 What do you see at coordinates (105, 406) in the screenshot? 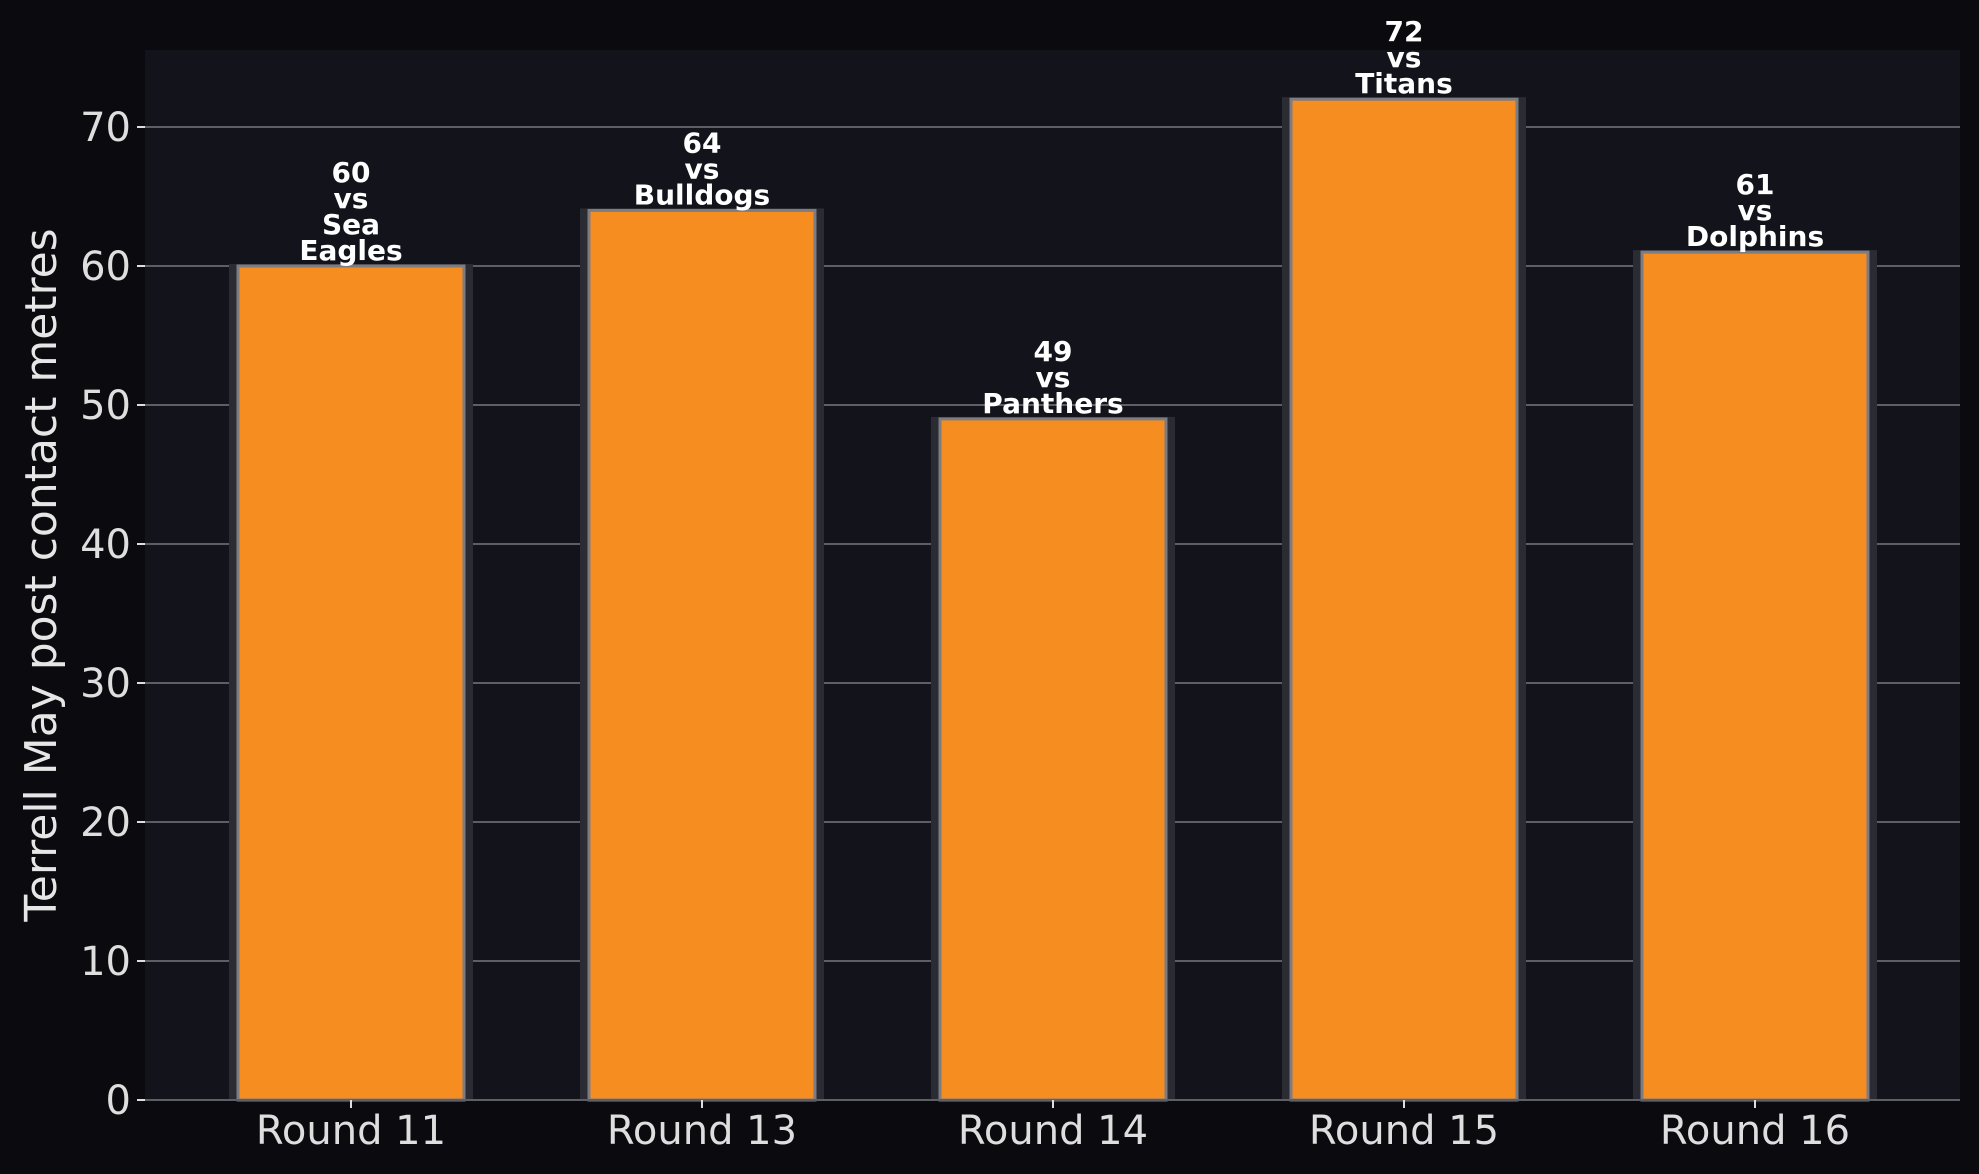
I see `y-tick-label: 50` at bounding box center [105, 406].